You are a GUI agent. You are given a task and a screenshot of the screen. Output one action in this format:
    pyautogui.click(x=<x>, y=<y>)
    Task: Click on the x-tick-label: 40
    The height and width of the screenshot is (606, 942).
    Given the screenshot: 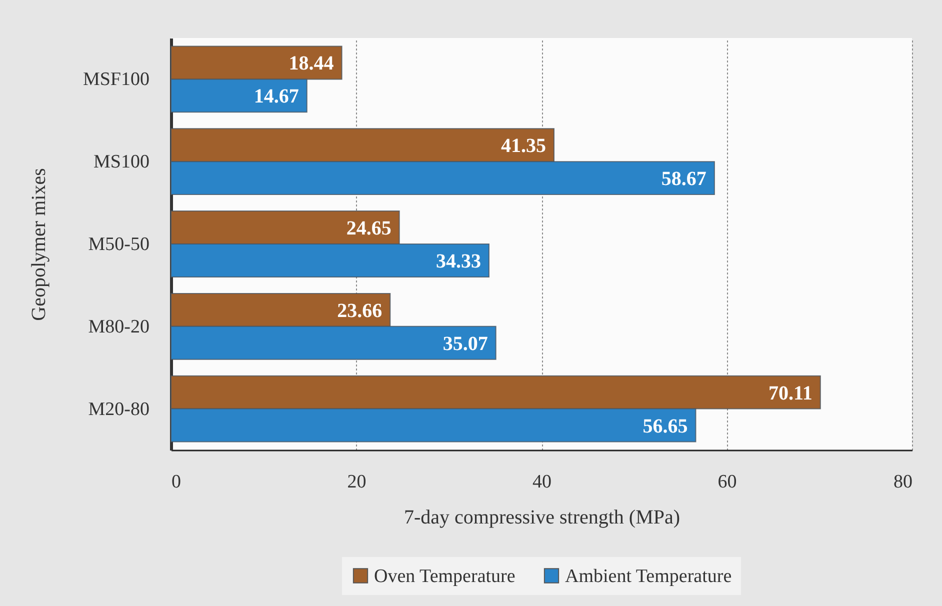 What is the action you would take?
    pyautogui.click(x=542, y=482)
    